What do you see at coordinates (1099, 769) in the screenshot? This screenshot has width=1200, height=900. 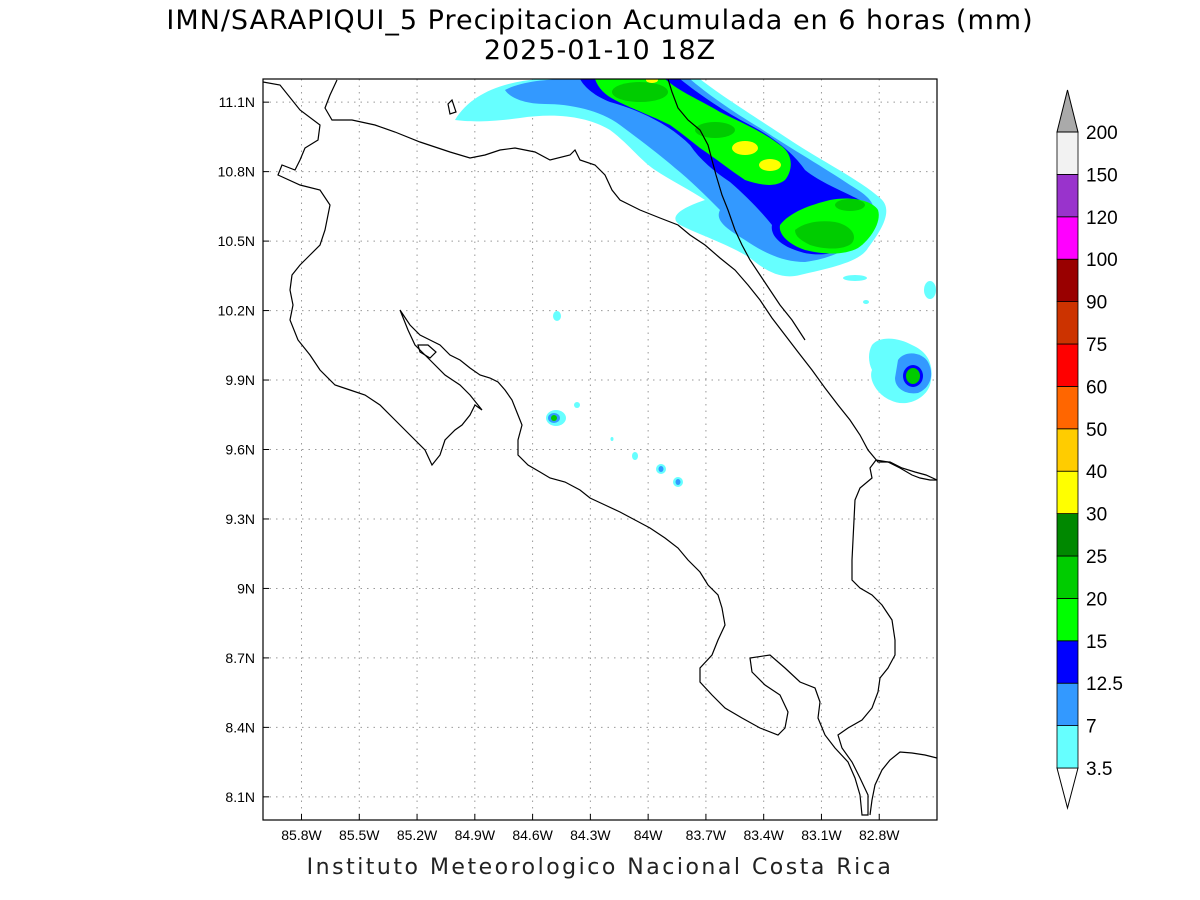 I see `colorbar-level-label: 3.5` at bounding box center [1099, 769].